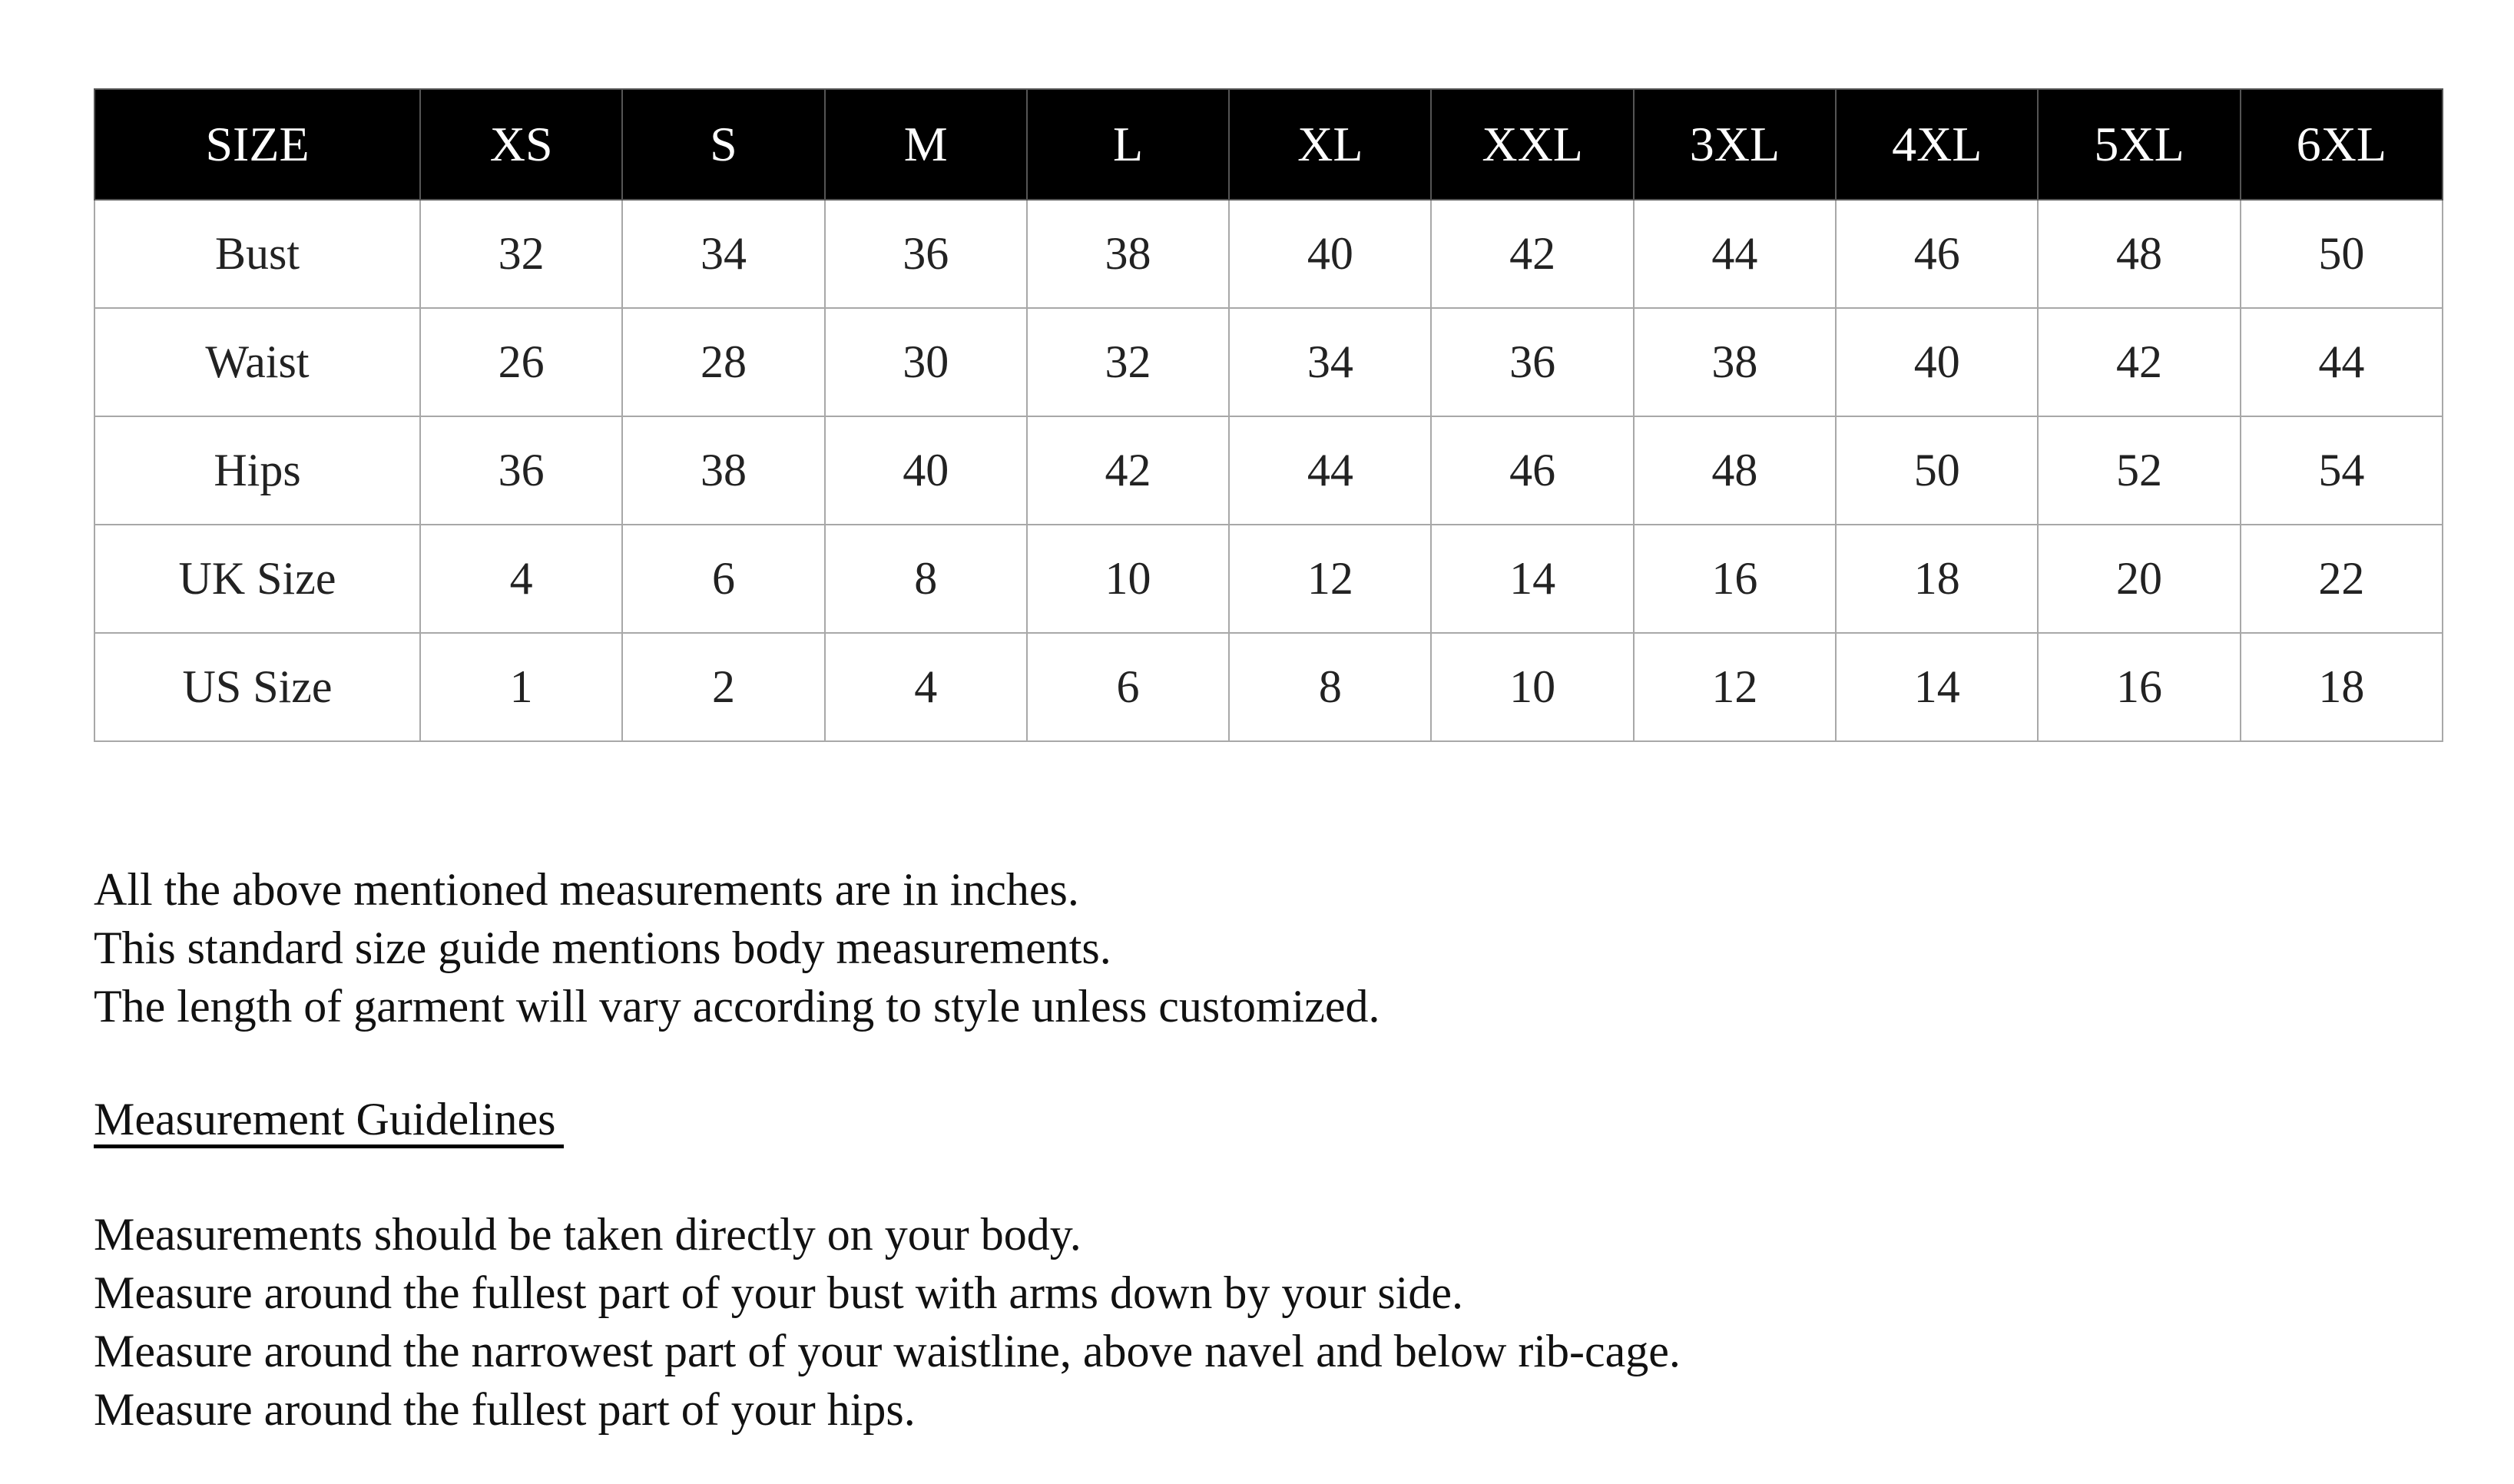 This screenshot has width=2514, height=1484. What do you see at coordinates (257, 254) in the screenshot?
I see `row-label: Bust` at bounding box center [257, 254].